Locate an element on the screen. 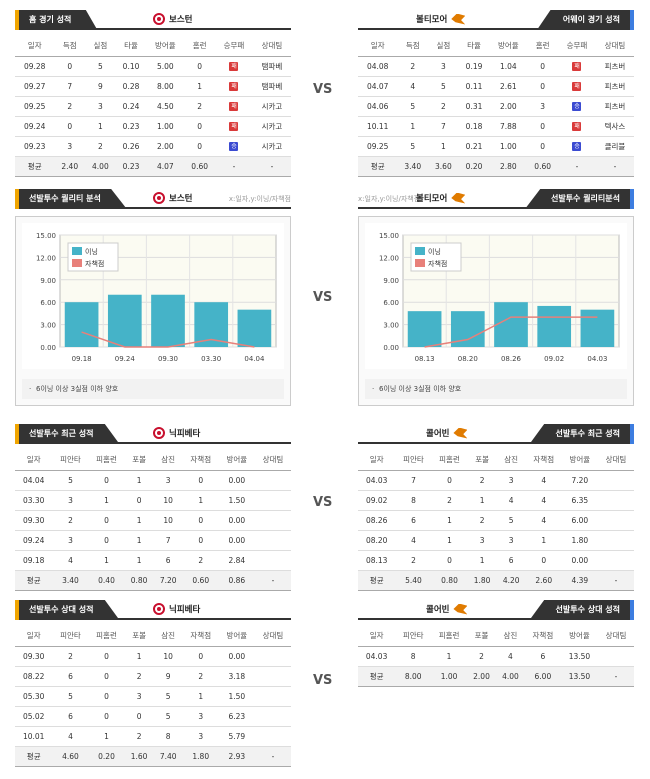 The height and width of the screenshot is (779, 650). column-header: 타율 is located at coordinates (131, 46).